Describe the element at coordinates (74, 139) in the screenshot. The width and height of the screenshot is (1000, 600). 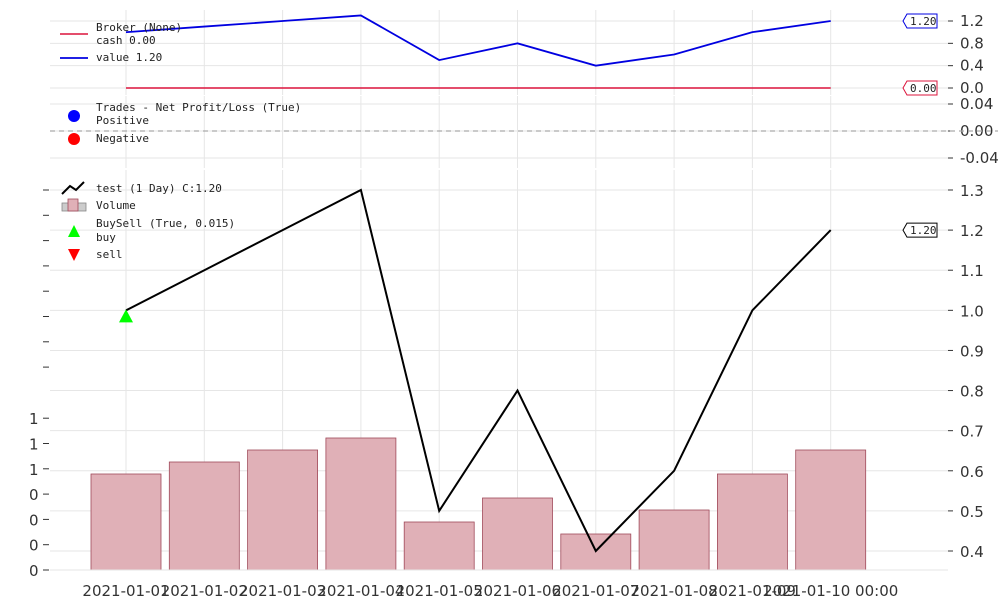
I see `legend-negative-marker` at that location.